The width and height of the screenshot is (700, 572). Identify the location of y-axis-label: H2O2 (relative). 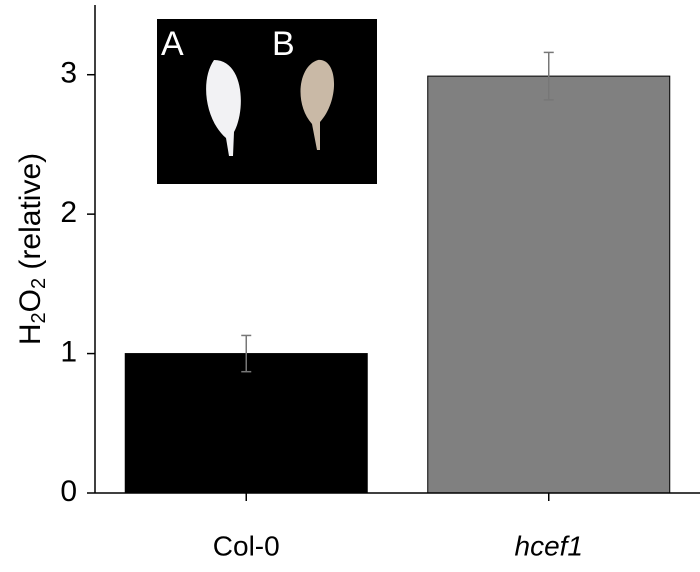
(32, 249).